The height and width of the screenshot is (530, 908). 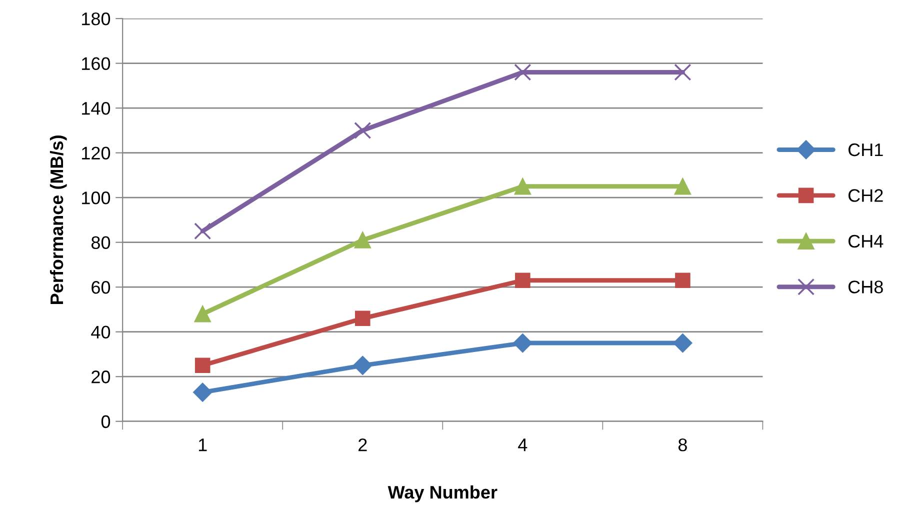 I want to click on legend-label: CH2, so click(x=865, y=195).